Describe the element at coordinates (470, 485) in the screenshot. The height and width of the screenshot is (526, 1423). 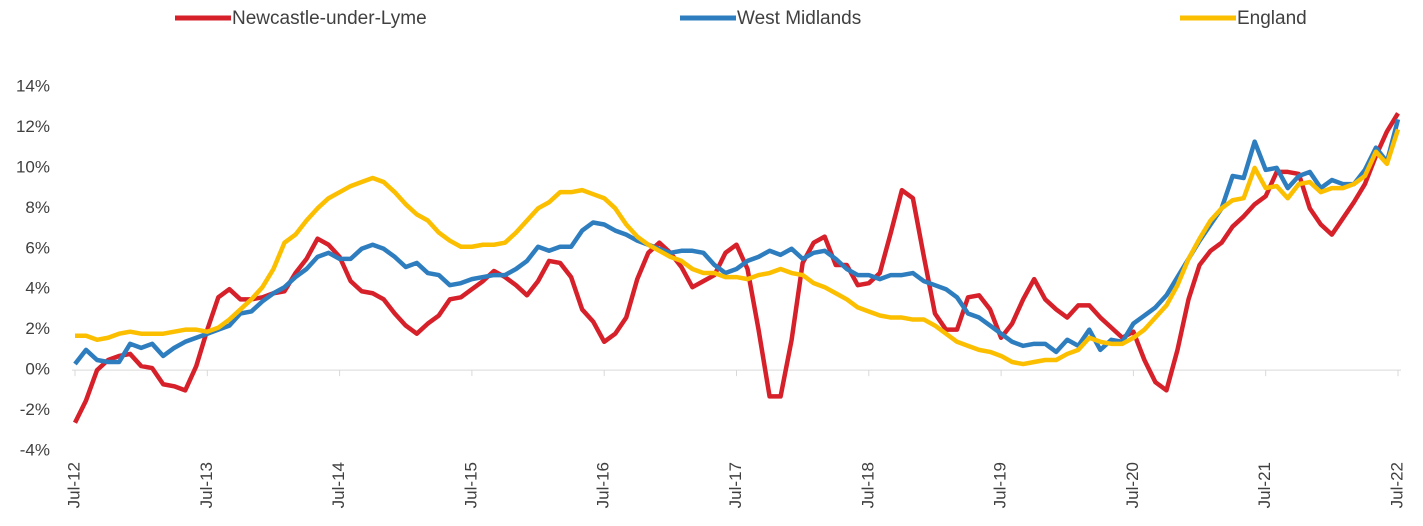
I see `x-tick-label: Jul-15` at that location.